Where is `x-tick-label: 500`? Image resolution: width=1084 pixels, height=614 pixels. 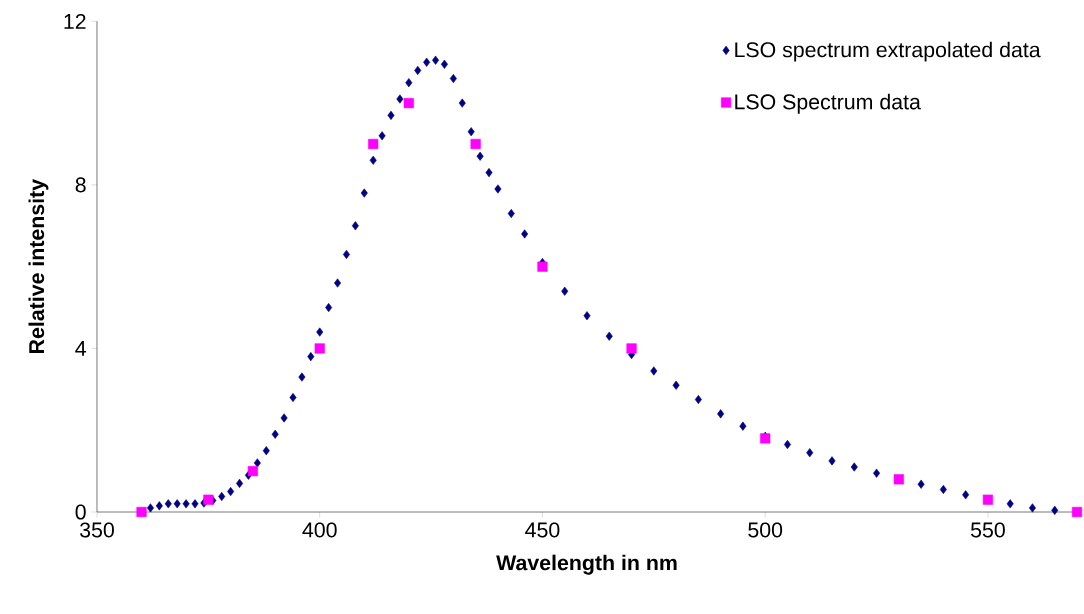 x-tick-label: 500 is located at coordinates (765, 530).